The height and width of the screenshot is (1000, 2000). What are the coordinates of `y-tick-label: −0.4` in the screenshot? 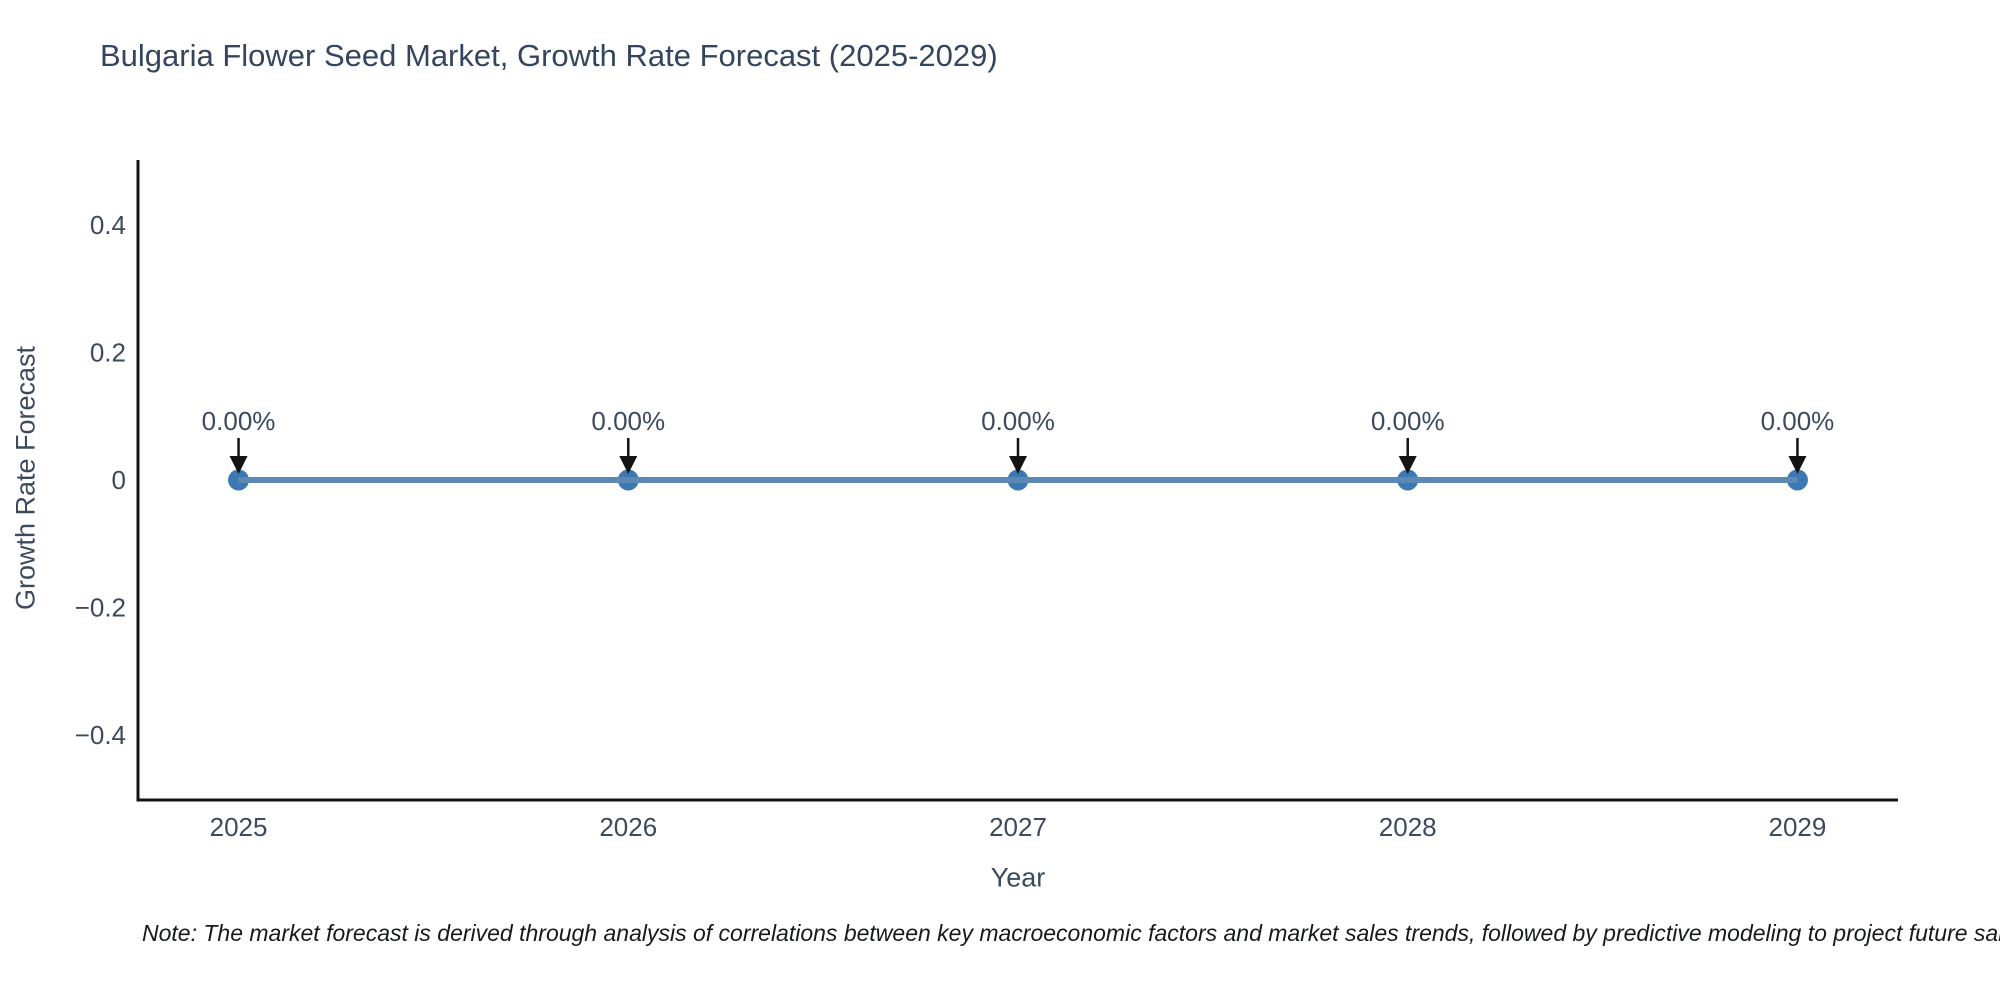 It's located at (100, 735).